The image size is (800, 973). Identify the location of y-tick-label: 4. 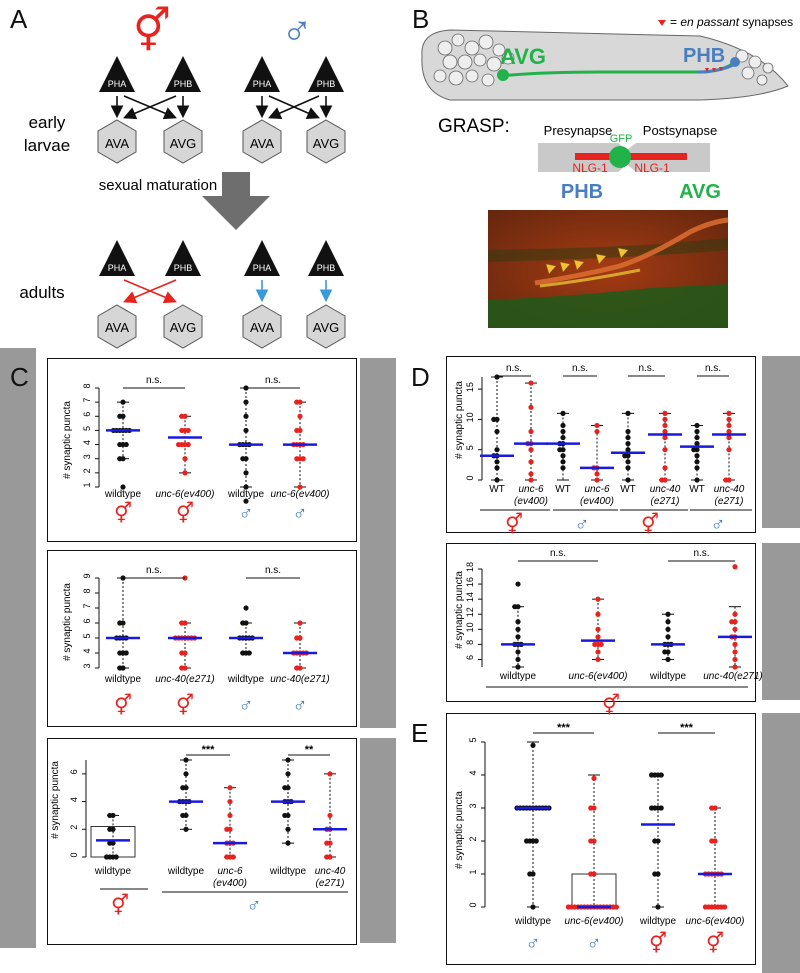
(87, 442).